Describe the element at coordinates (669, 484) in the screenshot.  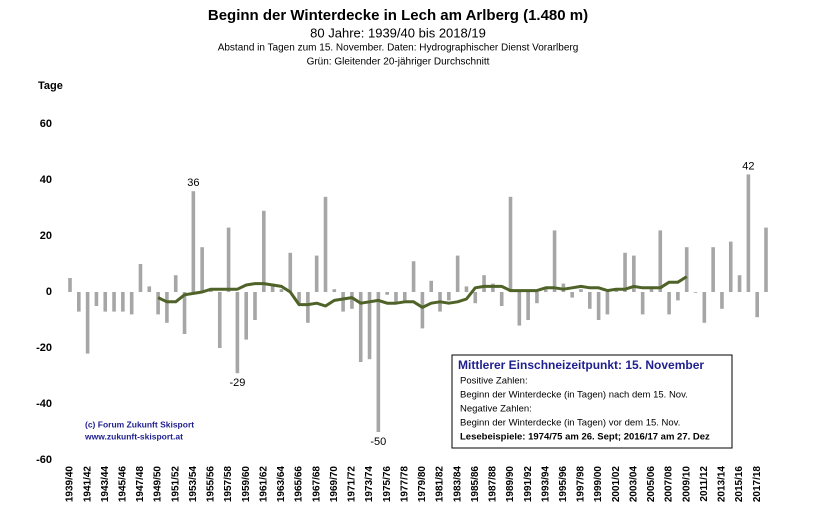
I see `x-tick-label: 2007/08` at that location.